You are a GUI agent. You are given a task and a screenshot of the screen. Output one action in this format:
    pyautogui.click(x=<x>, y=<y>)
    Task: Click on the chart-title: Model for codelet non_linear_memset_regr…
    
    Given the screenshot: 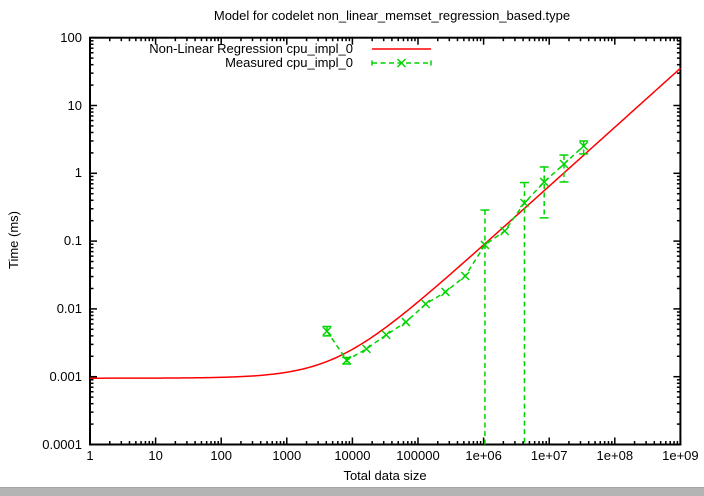 What is the action you would take?
    pyautogui.click(x=392, y=15)
    